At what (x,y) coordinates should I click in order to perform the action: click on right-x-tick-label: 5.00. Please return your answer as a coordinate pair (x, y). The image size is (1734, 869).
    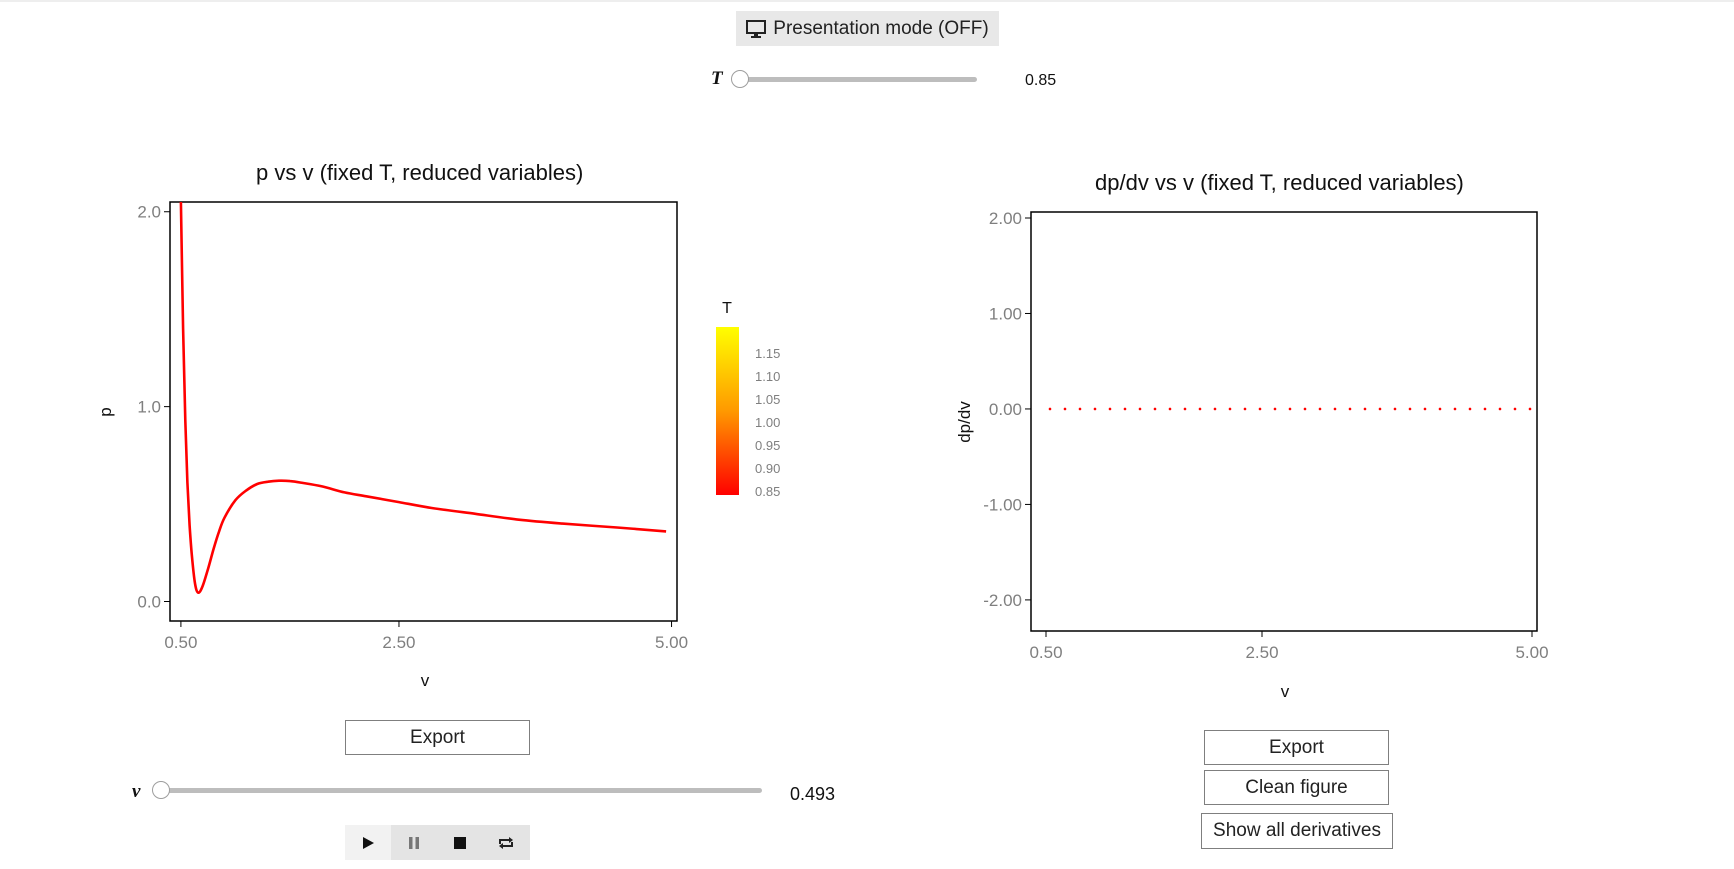
    Looking at the image, I should click on (1531, 652).